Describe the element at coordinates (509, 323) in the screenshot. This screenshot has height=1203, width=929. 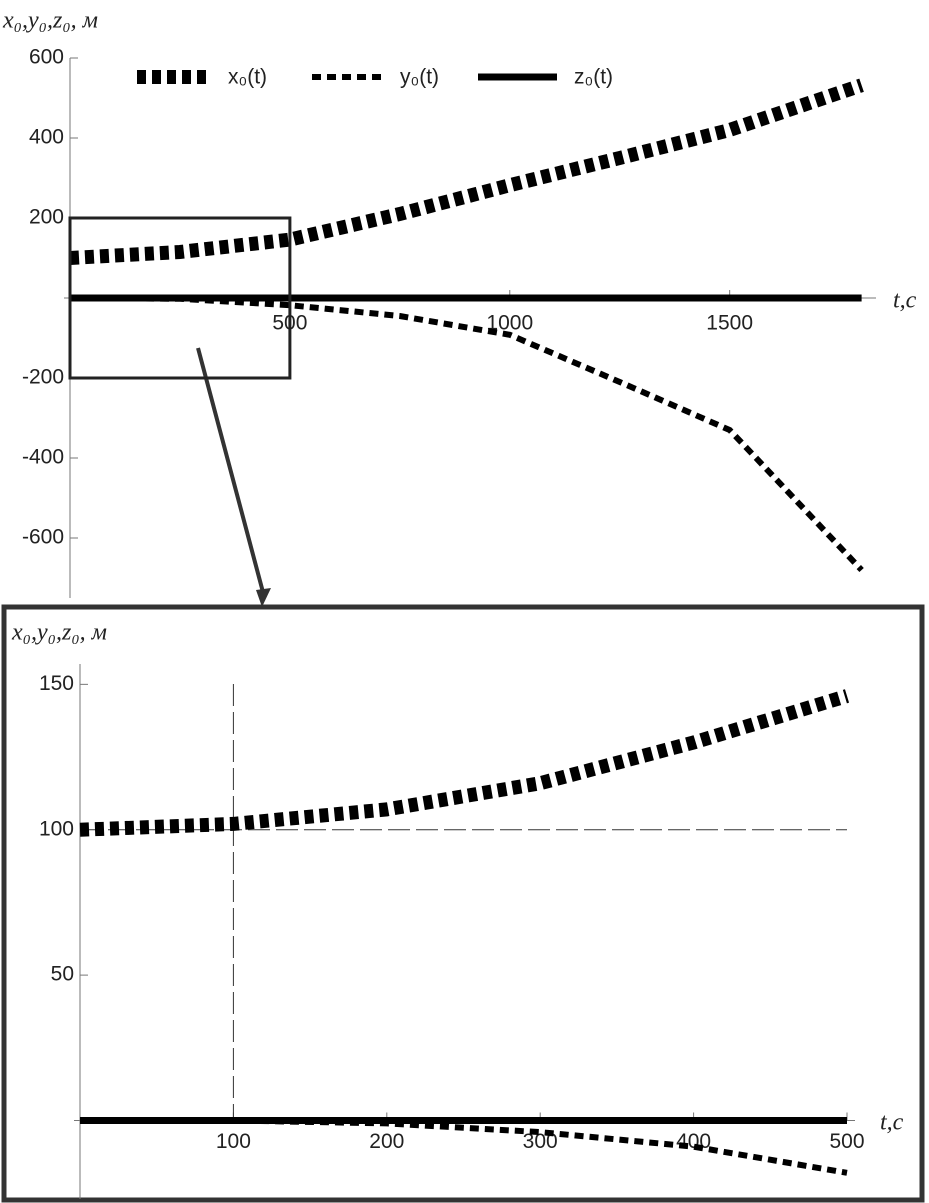
I see `x-tick-label: 1000` at that location.